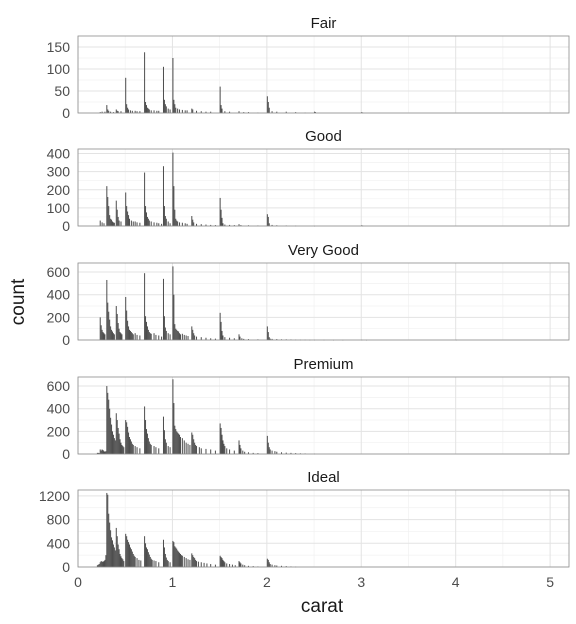 The image size is (576, 624). Describe the element at coordinates (323, 477) in the screenshot. I see `facet-title: Ideal` at that location.